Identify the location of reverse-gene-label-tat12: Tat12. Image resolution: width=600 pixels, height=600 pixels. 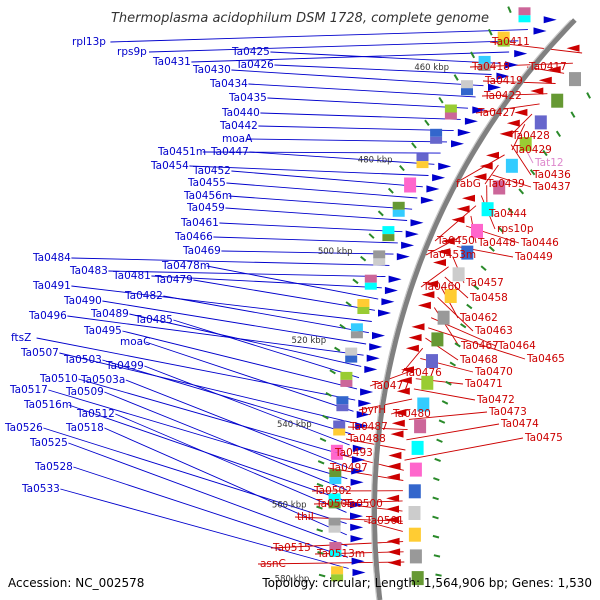
(549, 163).